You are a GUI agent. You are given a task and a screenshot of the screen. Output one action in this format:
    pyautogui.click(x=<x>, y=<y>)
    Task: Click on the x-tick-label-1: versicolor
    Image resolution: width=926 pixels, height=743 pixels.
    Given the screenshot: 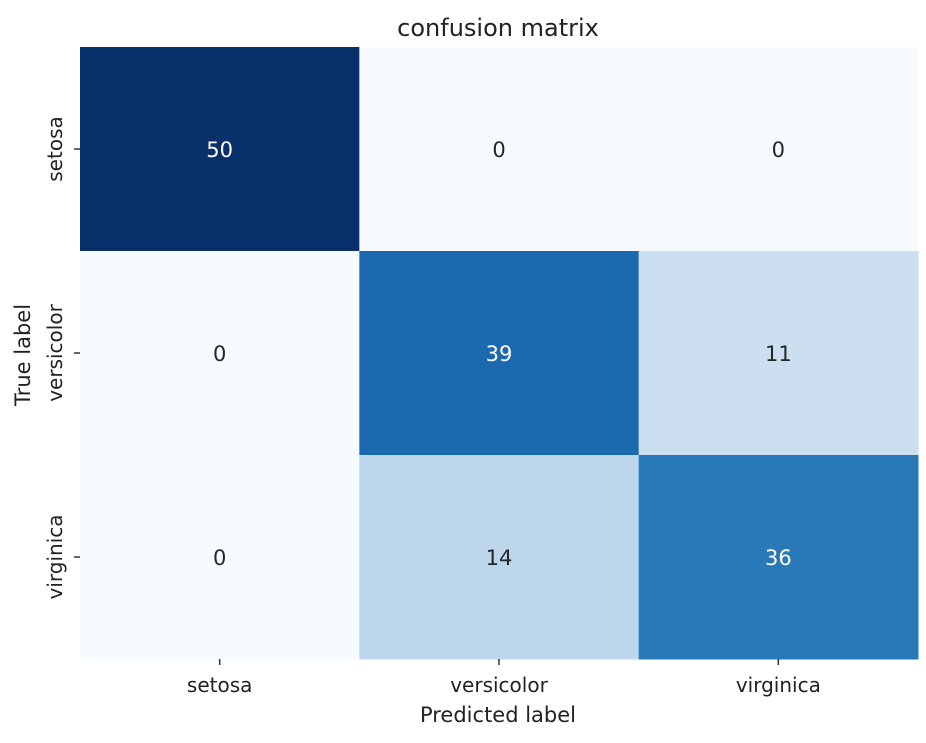 What is the action you would take?
    pyautogui.click(x=499, y=685)
    